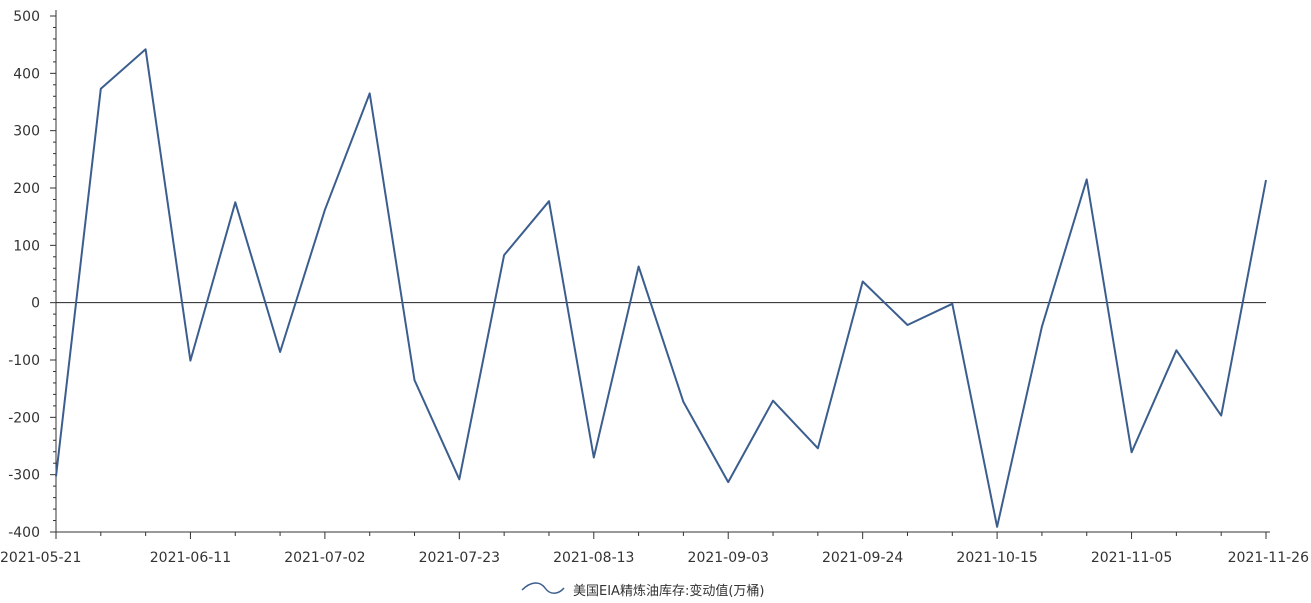 The height and width of the screenshot is (603, 1311). I want to click on y-tick-label: -300, so click(24, 476).